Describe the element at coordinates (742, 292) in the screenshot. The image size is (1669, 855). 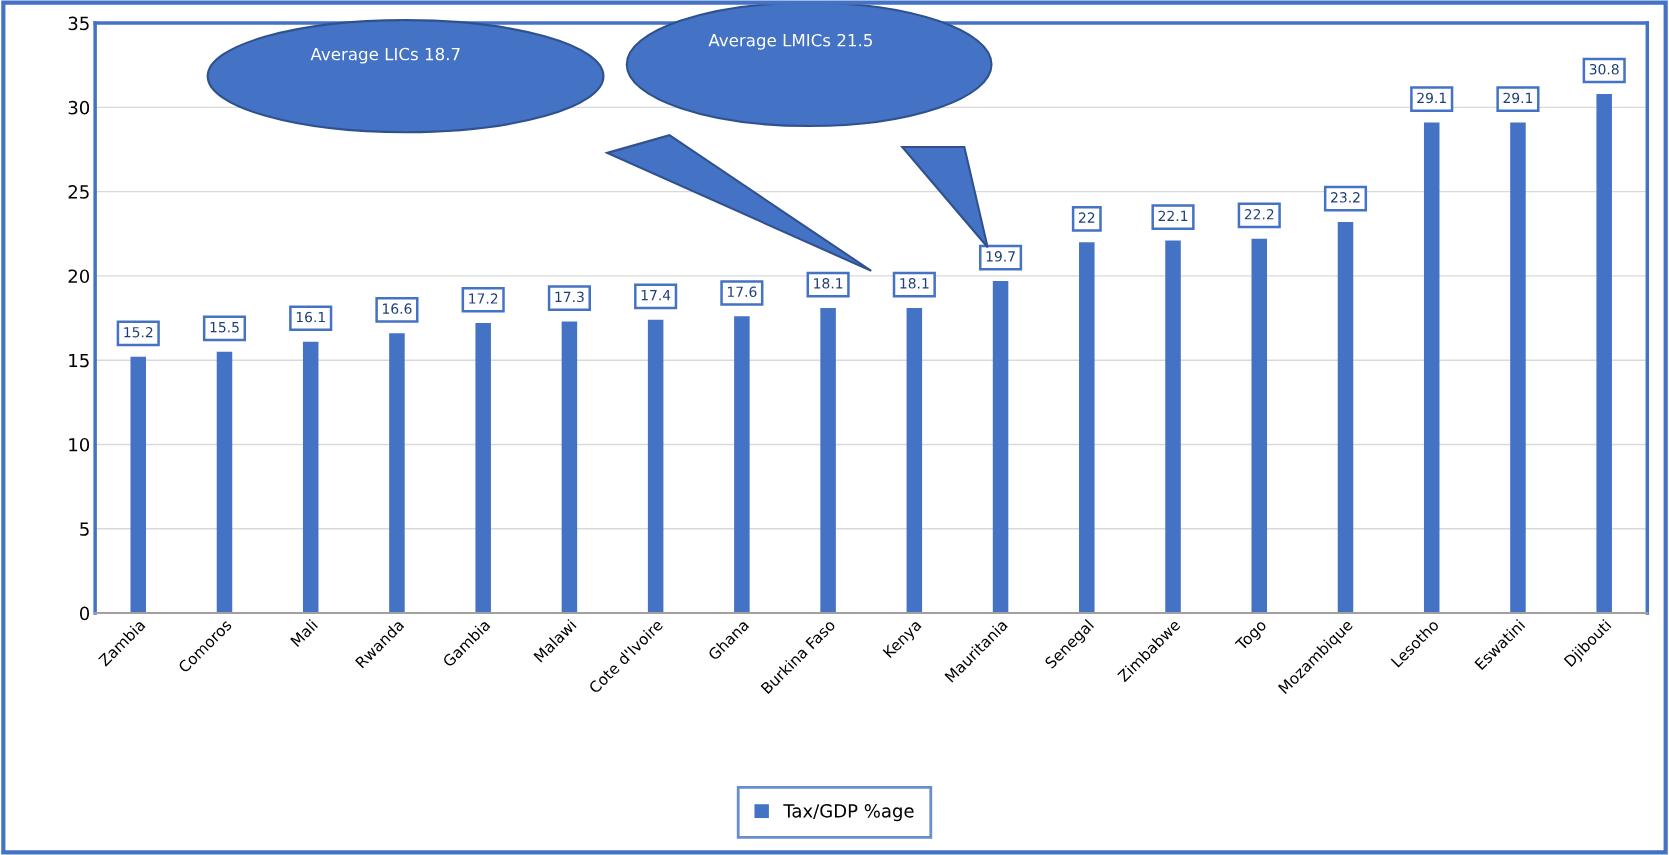
I see `data-label: 17.6` at that location.